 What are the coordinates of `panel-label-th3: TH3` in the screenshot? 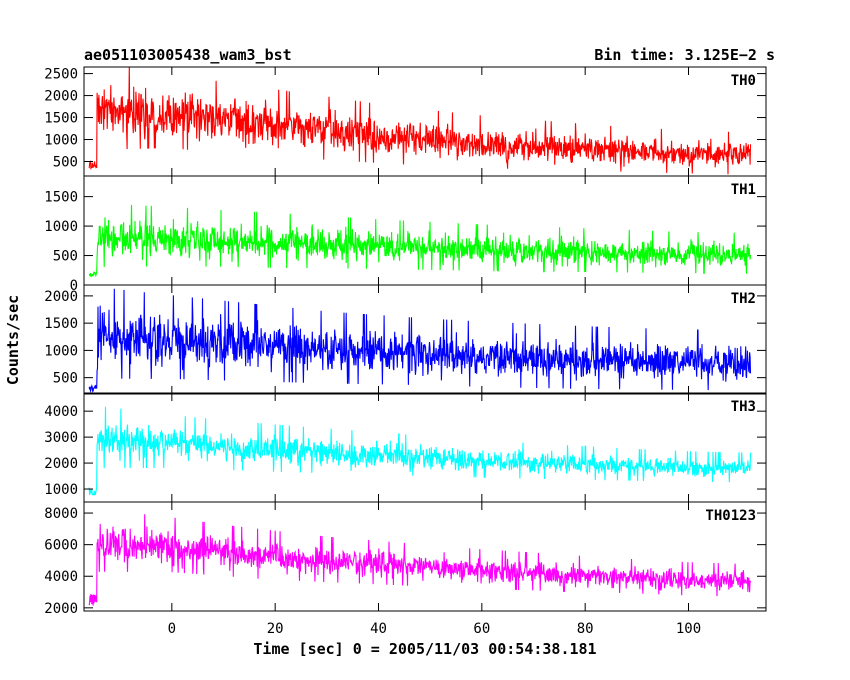 It's located at (743, 407).